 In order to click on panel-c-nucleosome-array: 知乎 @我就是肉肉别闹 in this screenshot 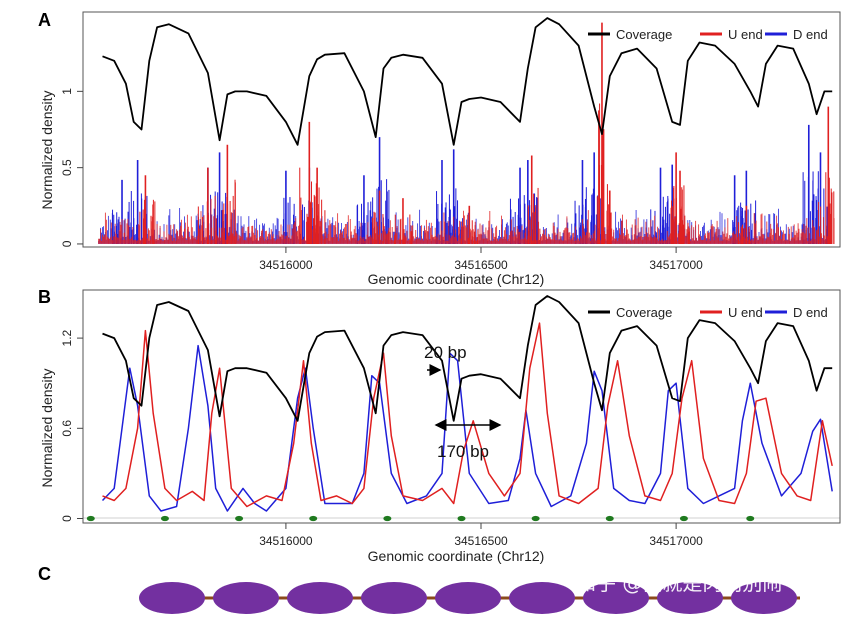, I will do `click(469, 592)`.